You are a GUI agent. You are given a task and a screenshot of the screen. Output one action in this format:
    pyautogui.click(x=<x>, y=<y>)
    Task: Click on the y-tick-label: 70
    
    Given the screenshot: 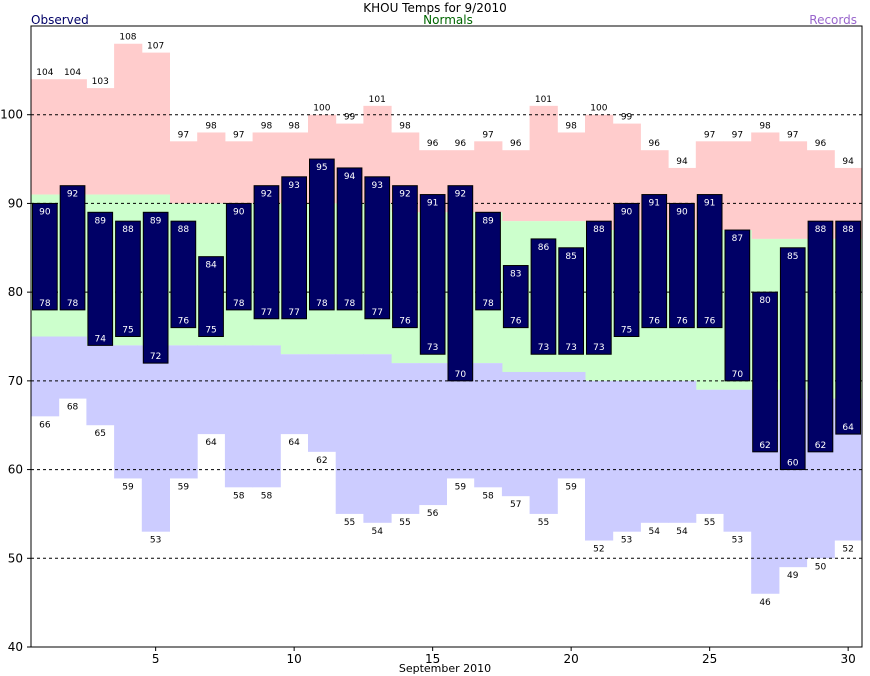 What is the action you would take?
    pyautogui.click(x=15, y=381)
    